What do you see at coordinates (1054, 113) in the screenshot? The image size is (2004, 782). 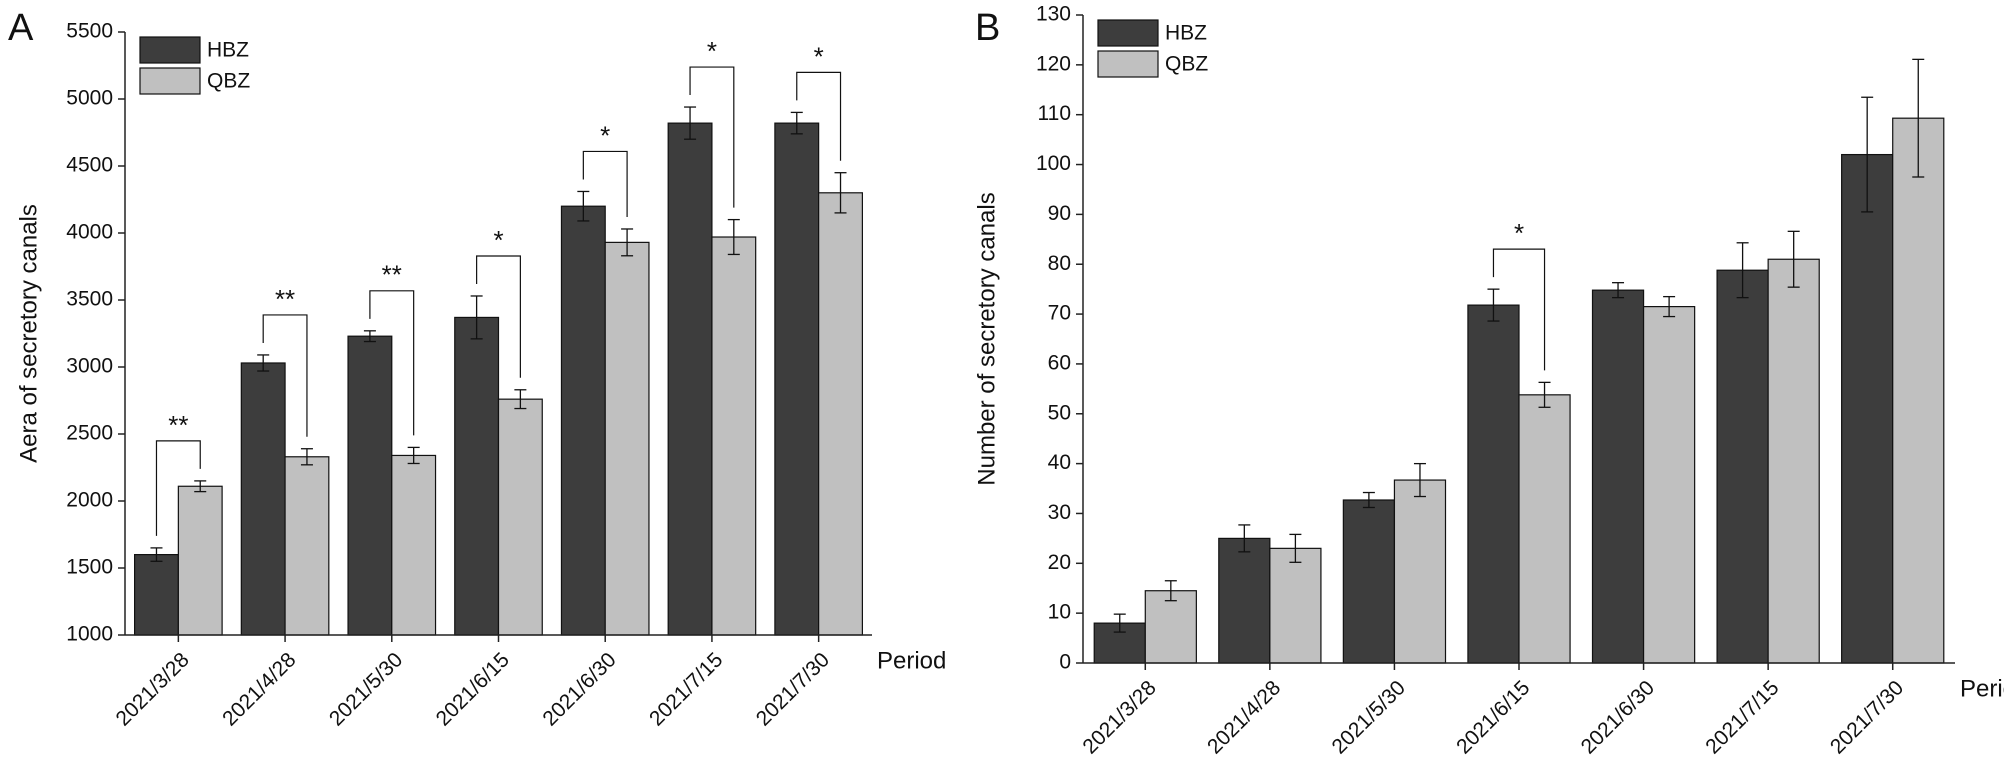 I see `y-tick-label: 110` at bounding box center [1054, 113].